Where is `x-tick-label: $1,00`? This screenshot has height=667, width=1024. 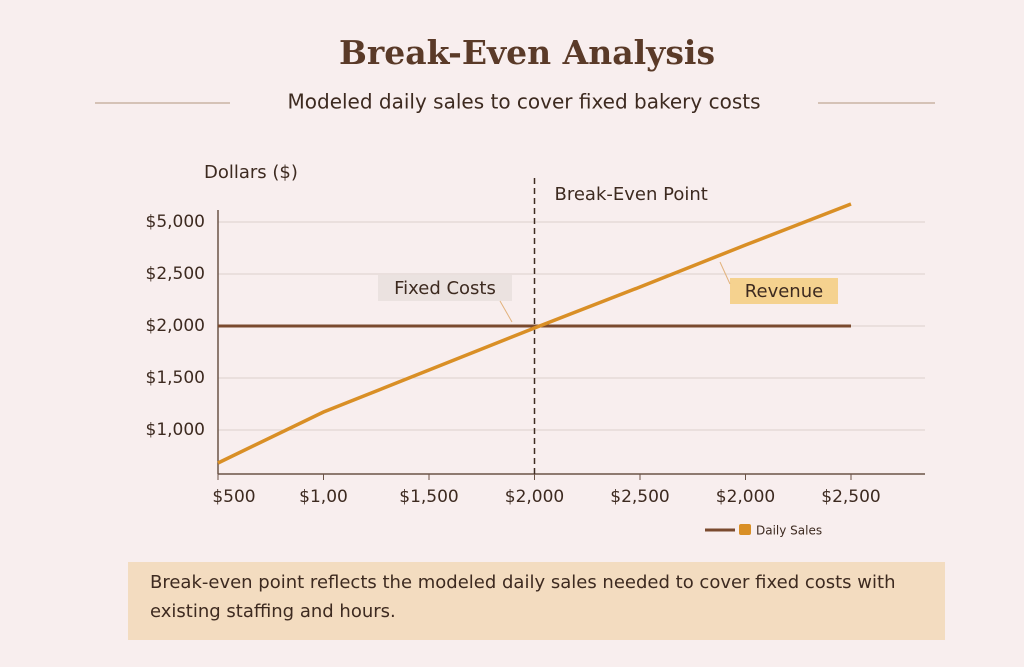 x-tick-label: $1,00 is located at coordinates (323, 497).